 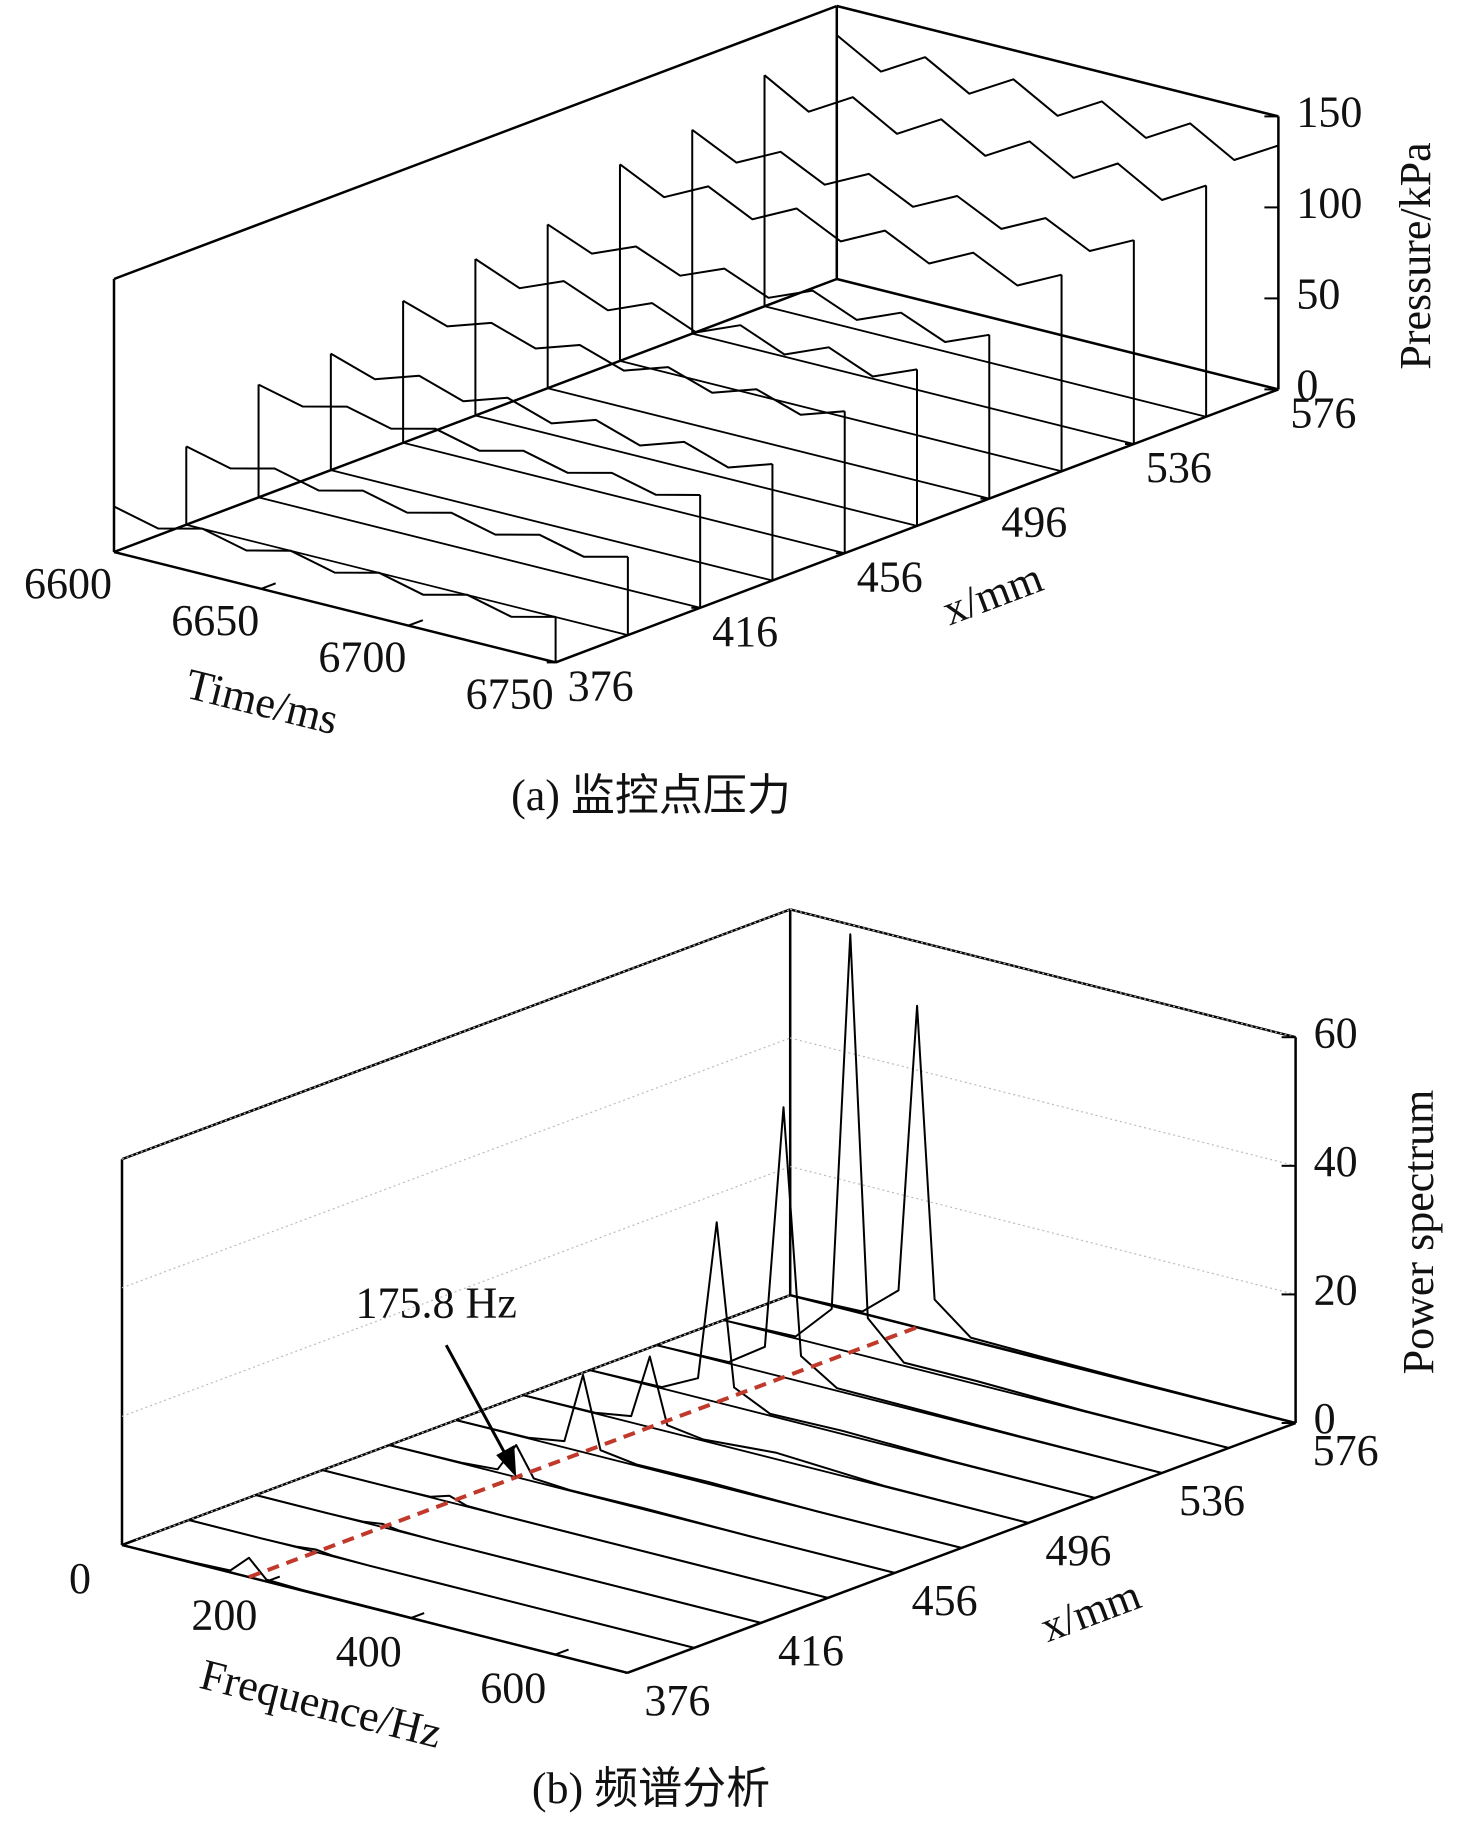 I want to click on x-tick-label: 6650, so click(x=215, y=620).